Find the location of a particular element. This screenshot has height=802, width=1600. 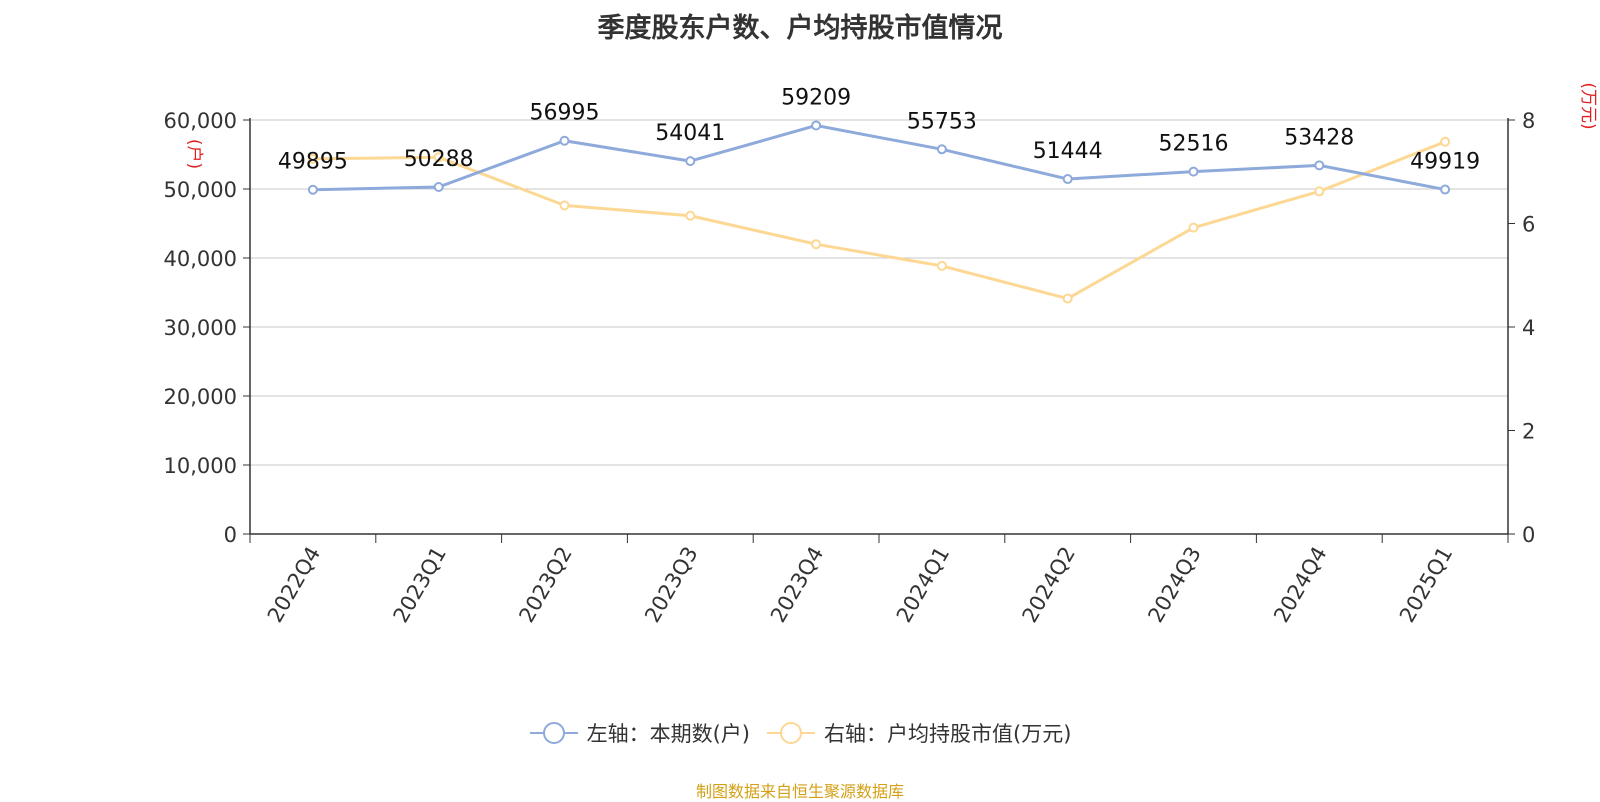

legend-item-right-series: 右轴：户均持股市值(万元) is located at coordinates (918, 733).